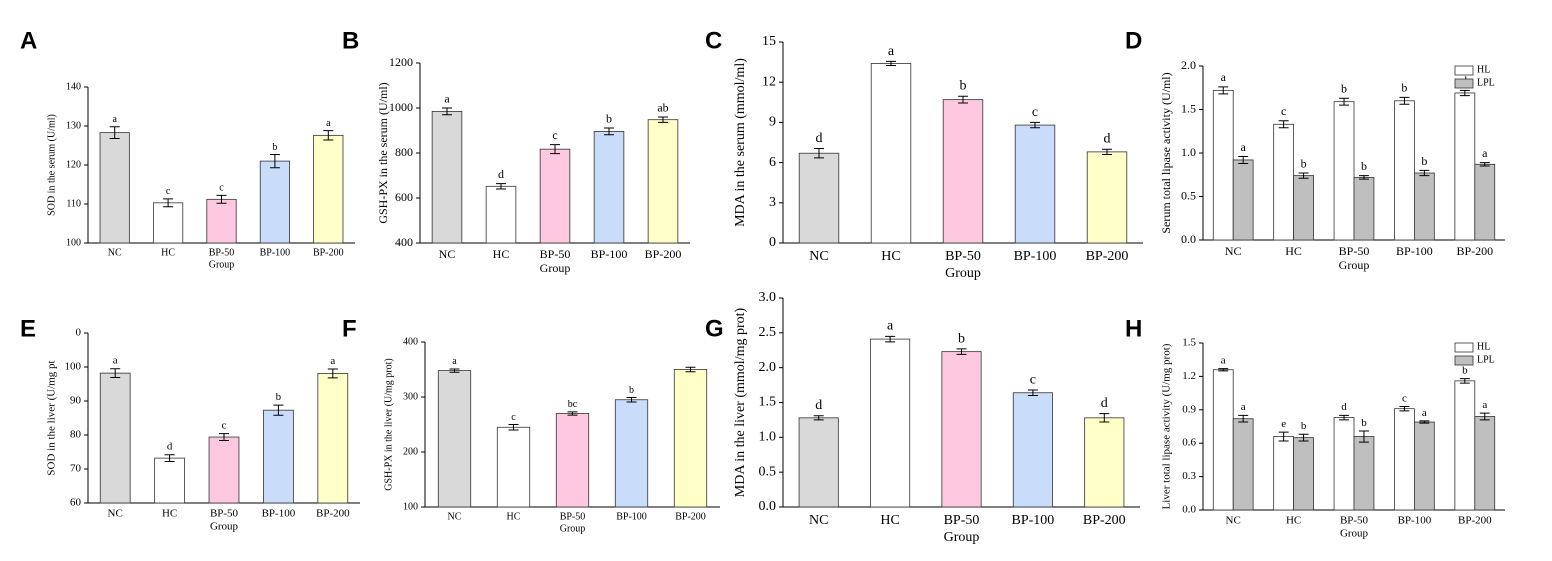  Describe the element at coordinates (772, 122) in the screenshot. I see `y-tick-label: 9` at that location.